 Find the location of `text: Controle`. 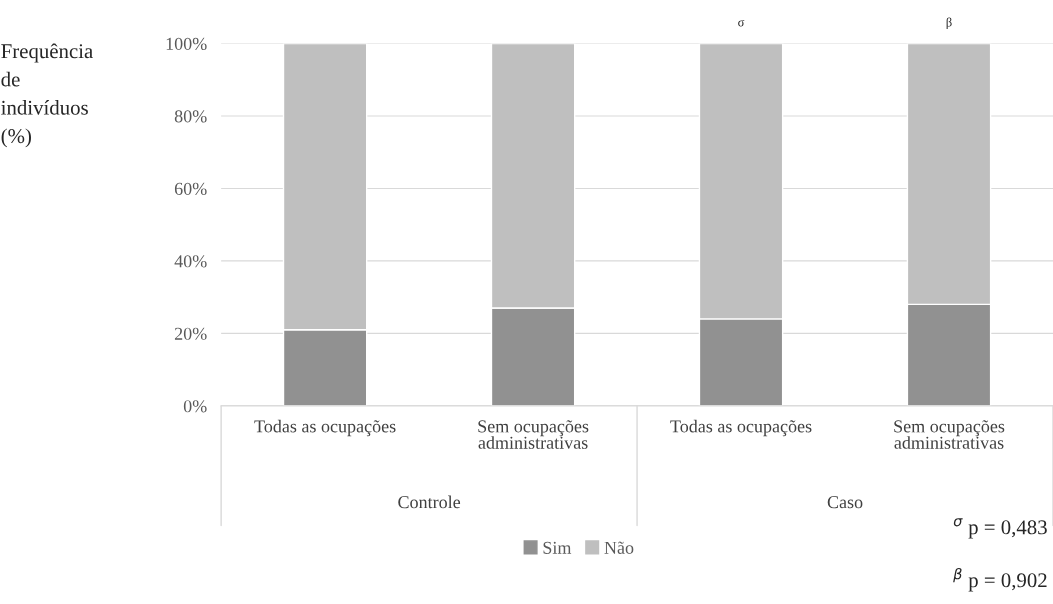

text: Controle is located at coordinates (429, 502).